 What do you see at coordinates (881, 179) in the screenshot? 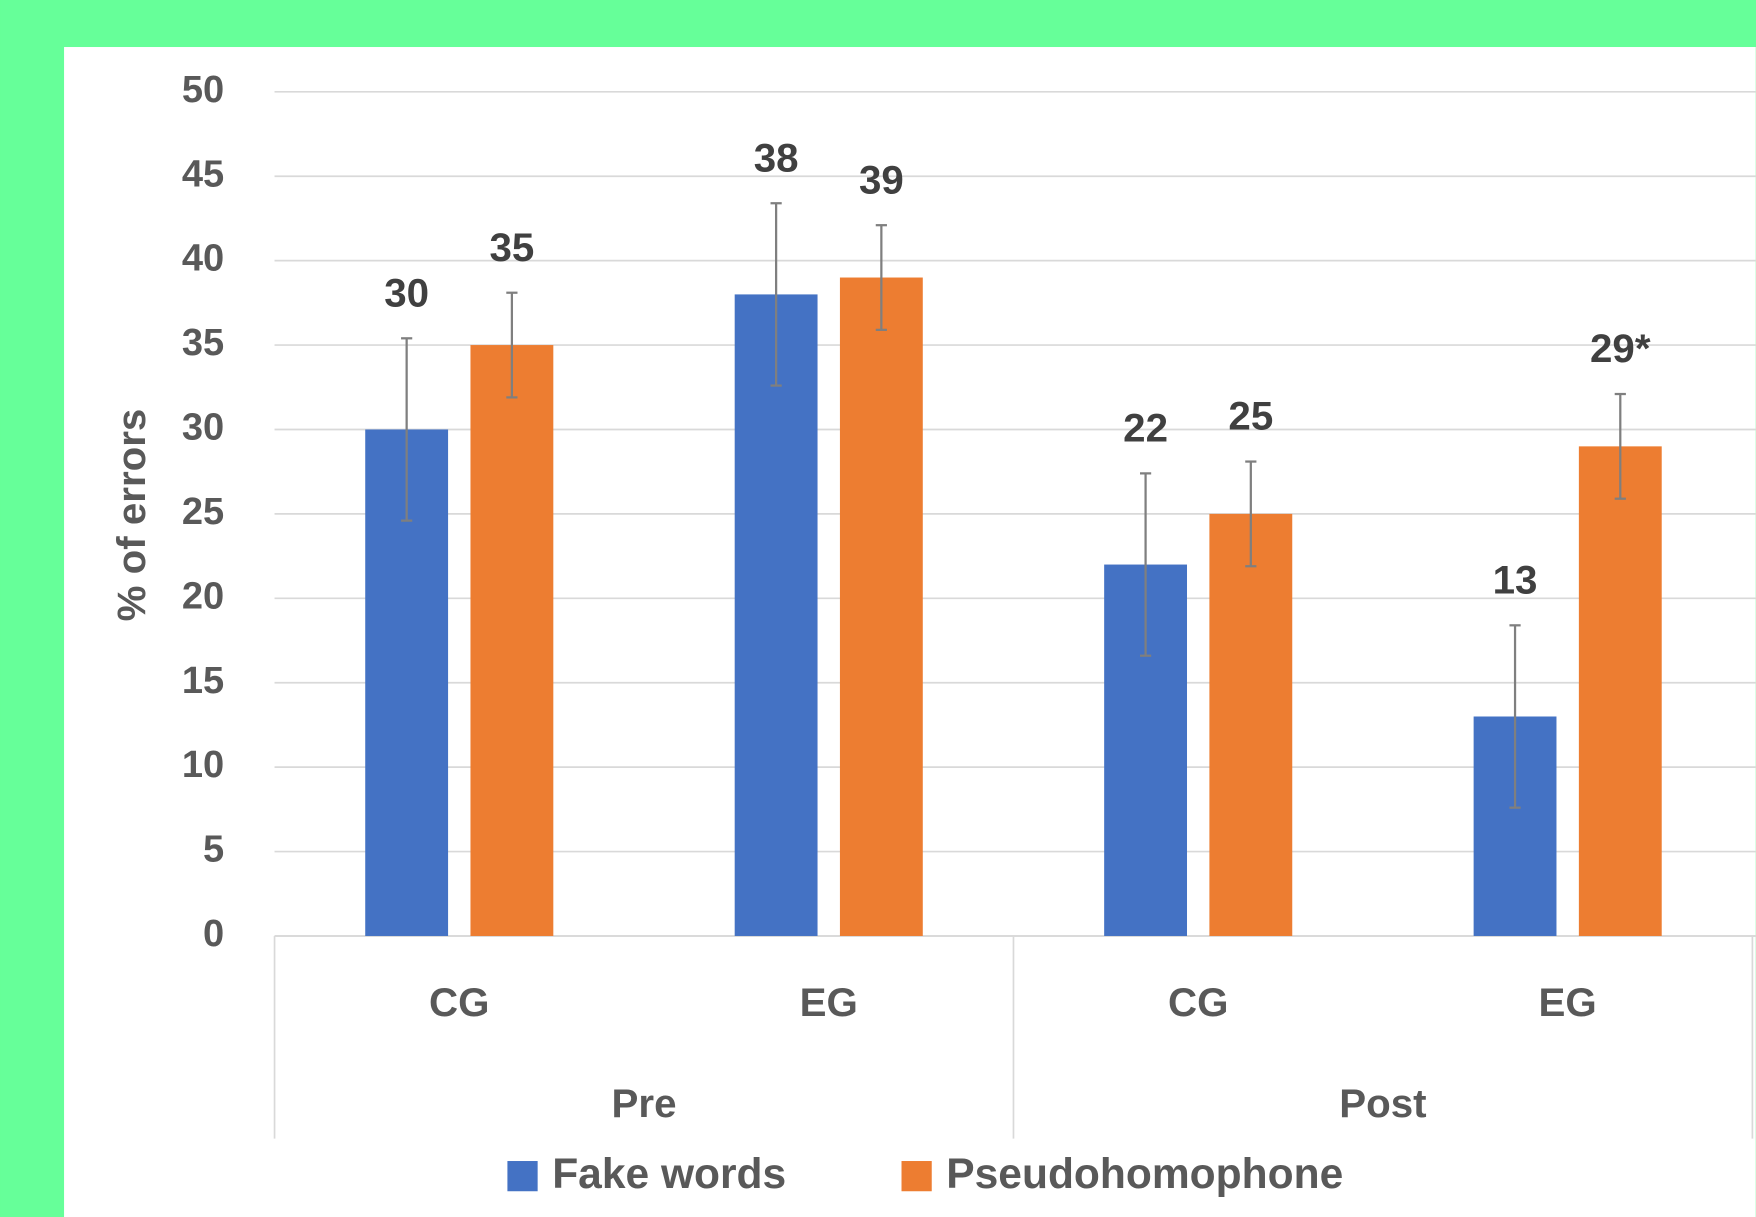
I see `data-label: 39` at bounding box center [881, 179].